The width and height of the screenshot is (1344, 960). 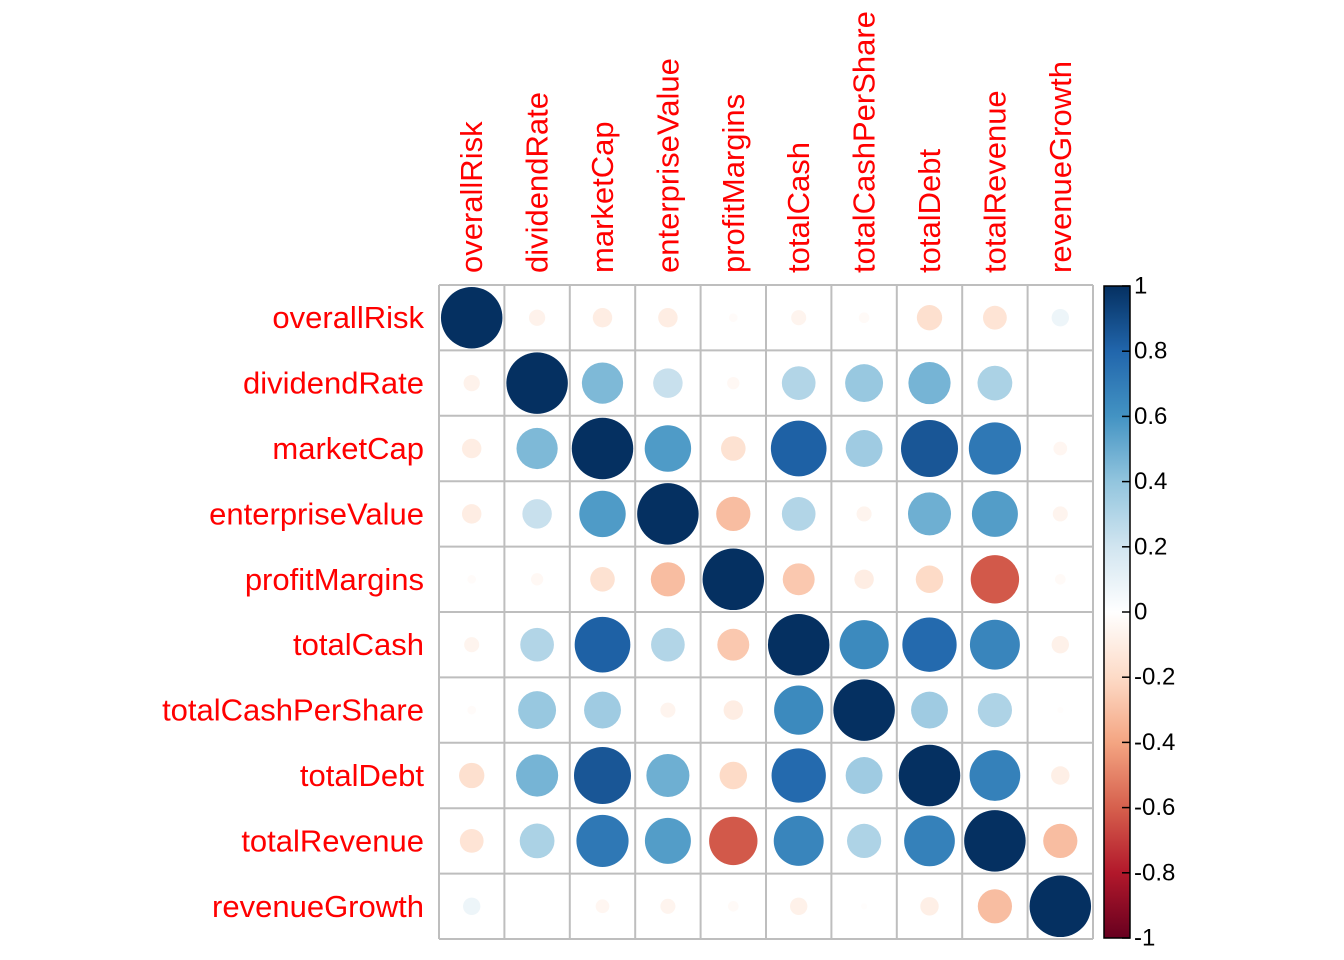 What do you see at coordinates (602, 197) in the screenshot?
I see `column-label-marketCap: marketCap` at bounding box center [602, 197].